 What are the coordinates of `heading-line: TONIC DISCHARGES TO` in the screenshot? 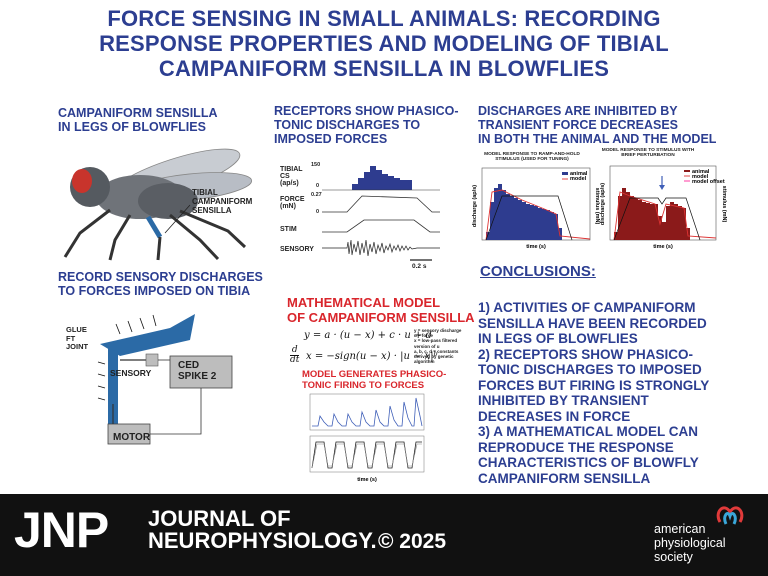 It's located at (347, 125).